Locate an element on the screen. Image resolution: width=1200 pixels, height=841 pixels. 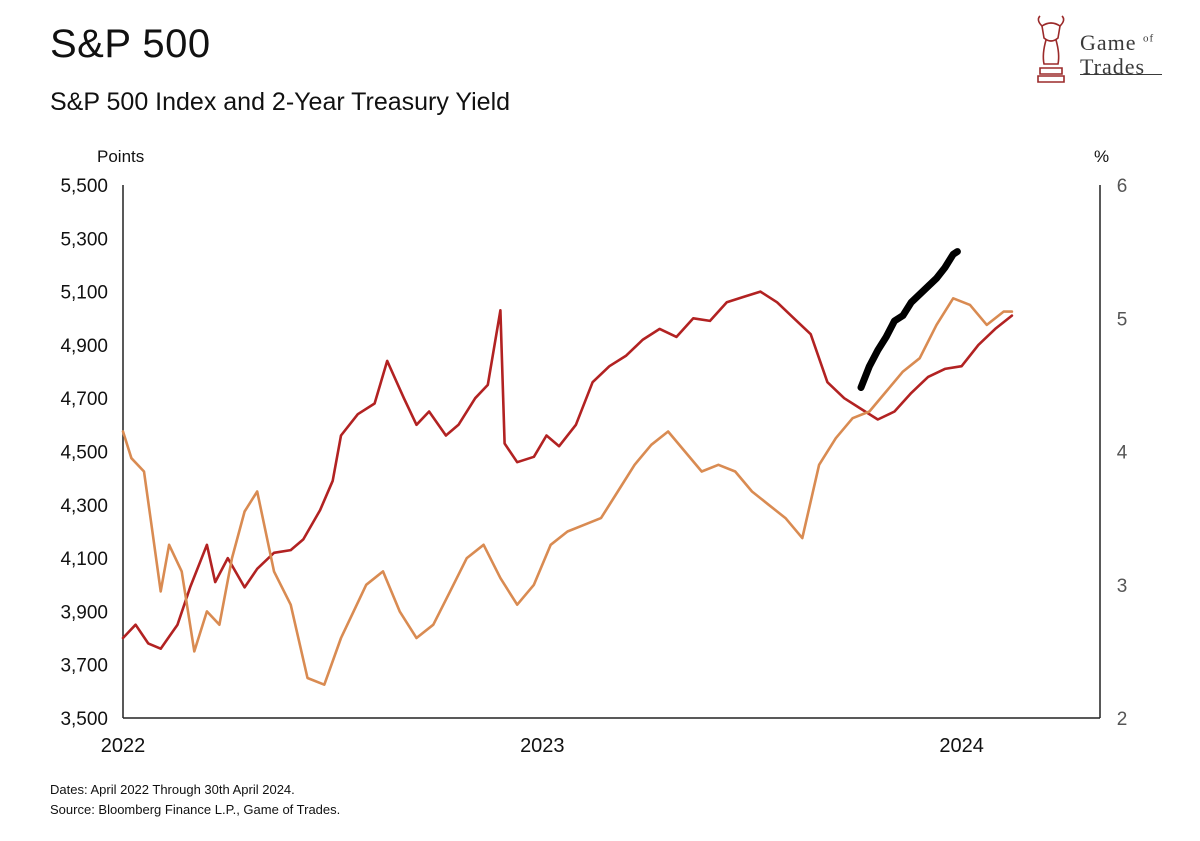
left-axis-unit: Points is located at coordinates (120, 156).